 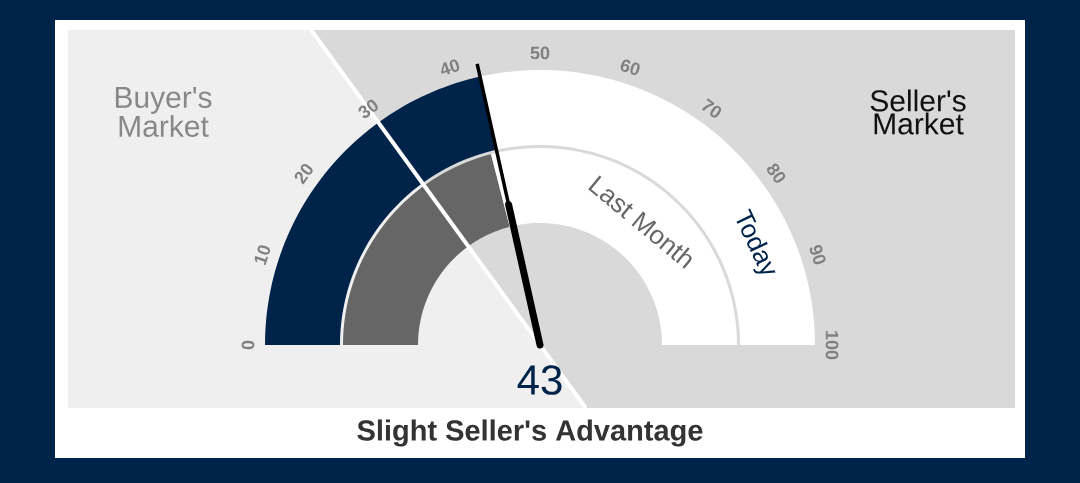 I want to click on slice-label: Today, so click(x=756, y=241).